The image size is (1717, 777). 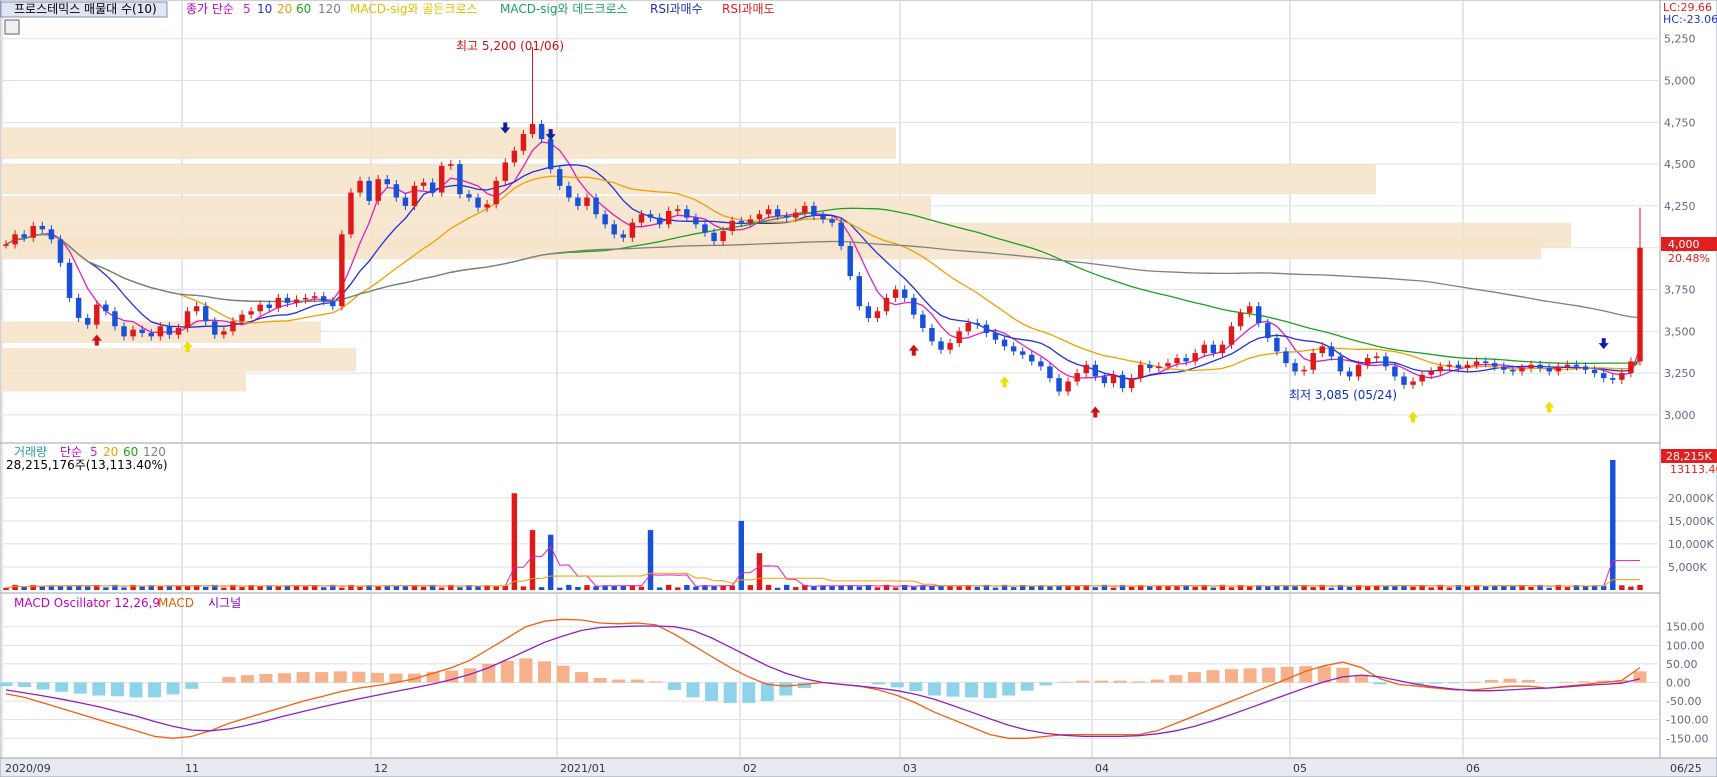 What do you see at coordinates (12, 27) in the screenshot?
I see `menu-grid-icon` at bounding box center [12, 27].